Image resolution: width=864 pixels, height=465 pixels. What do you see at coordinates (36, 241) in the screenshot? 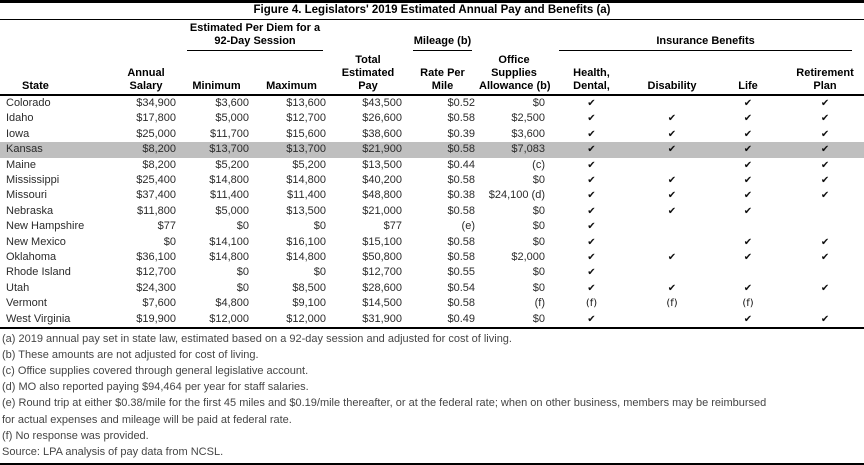
I see `cell-state: New Mexico` at bounding box center [36, 241].